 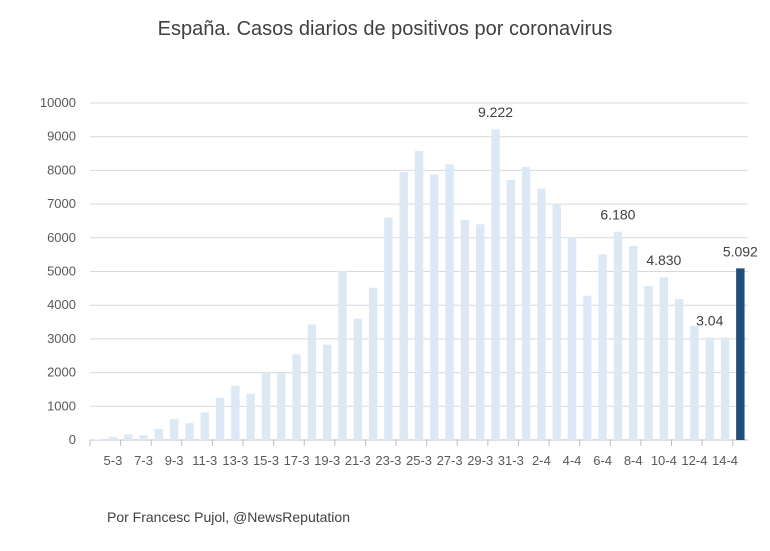 I want to click on x-tick-label: 7-3, so click(x=143, y=460).